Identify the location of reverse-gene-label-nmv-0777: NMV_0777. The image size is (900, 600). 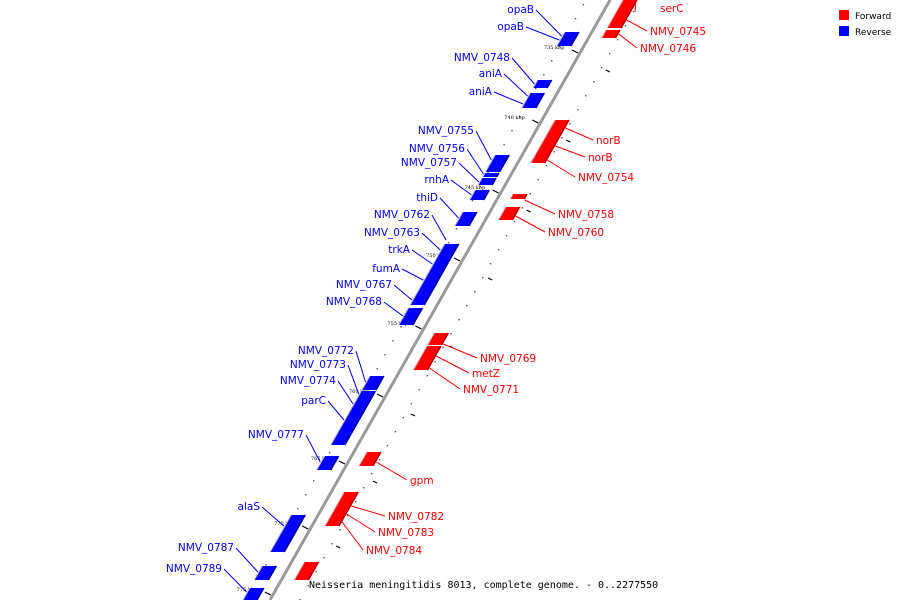
(276, 435).